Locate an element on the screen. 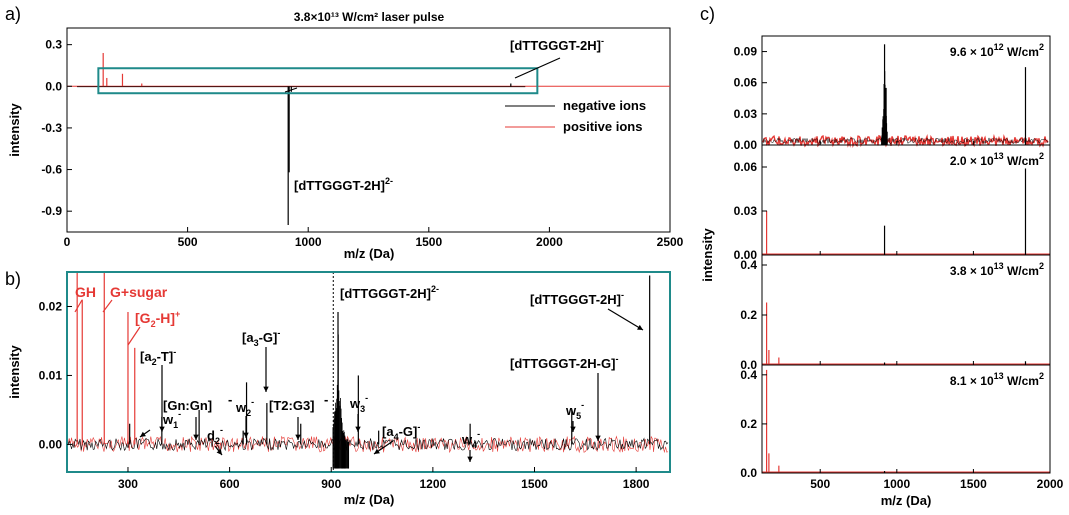 This screenshot has width=1069, height=515. y-tick-label-c: 0.09 is located at coordinates (746, 52).